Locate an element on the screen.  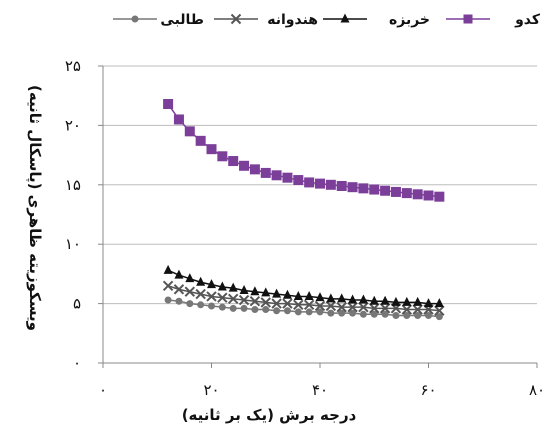
series-triangle is located at coordinates (303, 286).